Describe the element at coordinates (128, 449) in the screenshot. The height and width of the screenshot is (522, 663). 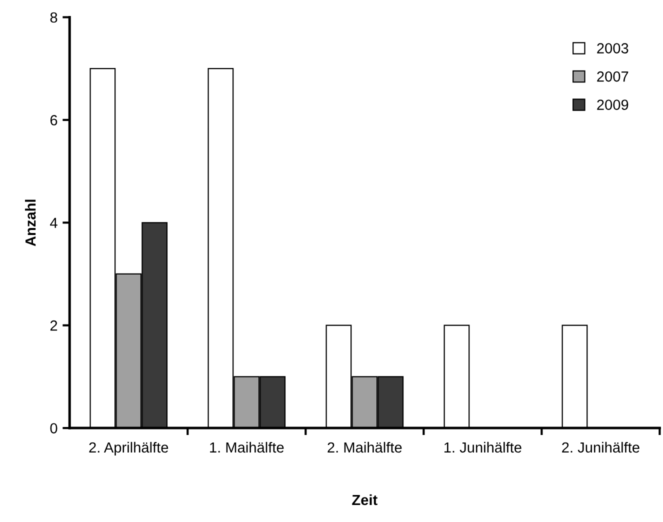
I see `x-tick-label: 2. Aprilhälfte` at that location.